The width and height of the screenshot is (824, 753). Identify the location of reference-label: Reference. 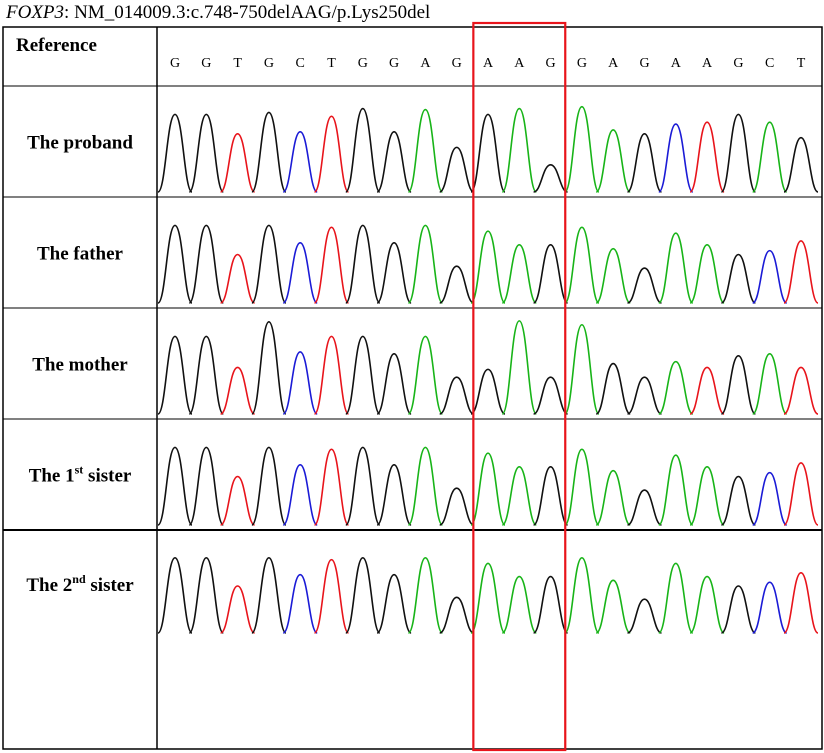
(56, 45).